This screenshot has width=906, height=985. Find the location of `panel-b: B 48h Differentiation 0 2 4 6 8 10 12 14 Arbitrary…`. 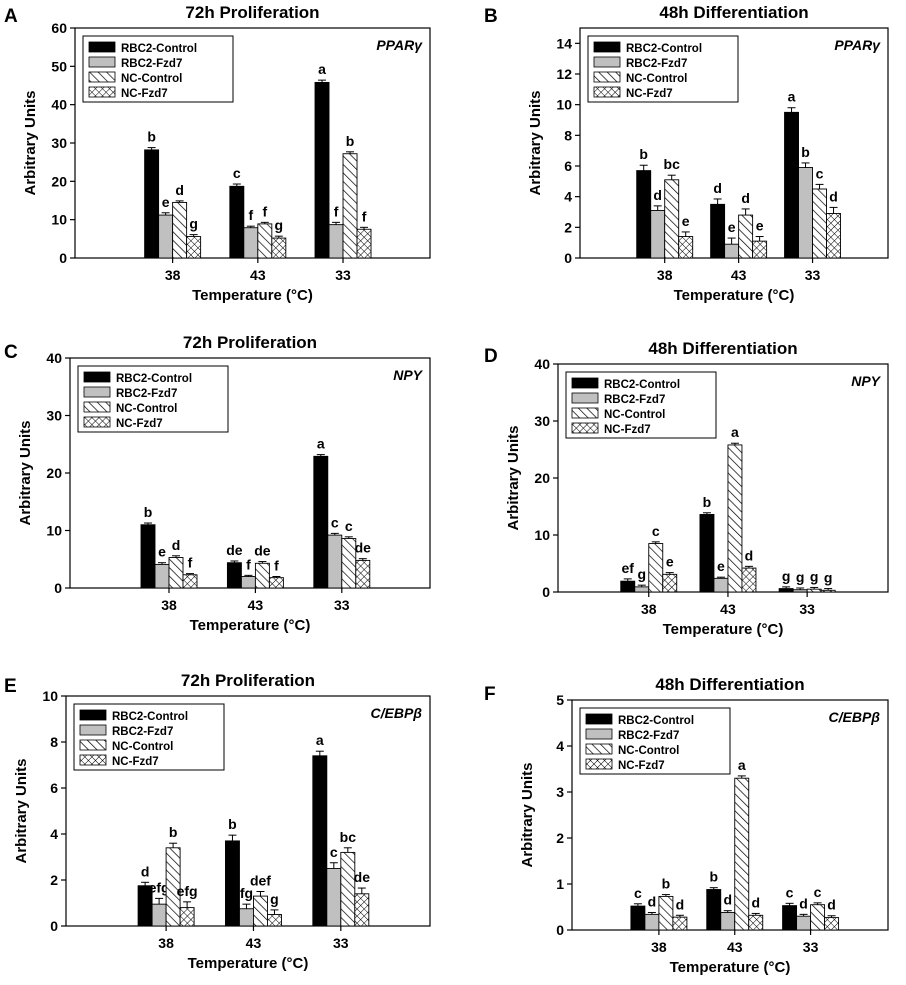

panel-b: B 48h Differentiation 0 2 4 6 8 10 12 14 Arbitrary… is located at coordinates (686, 153).